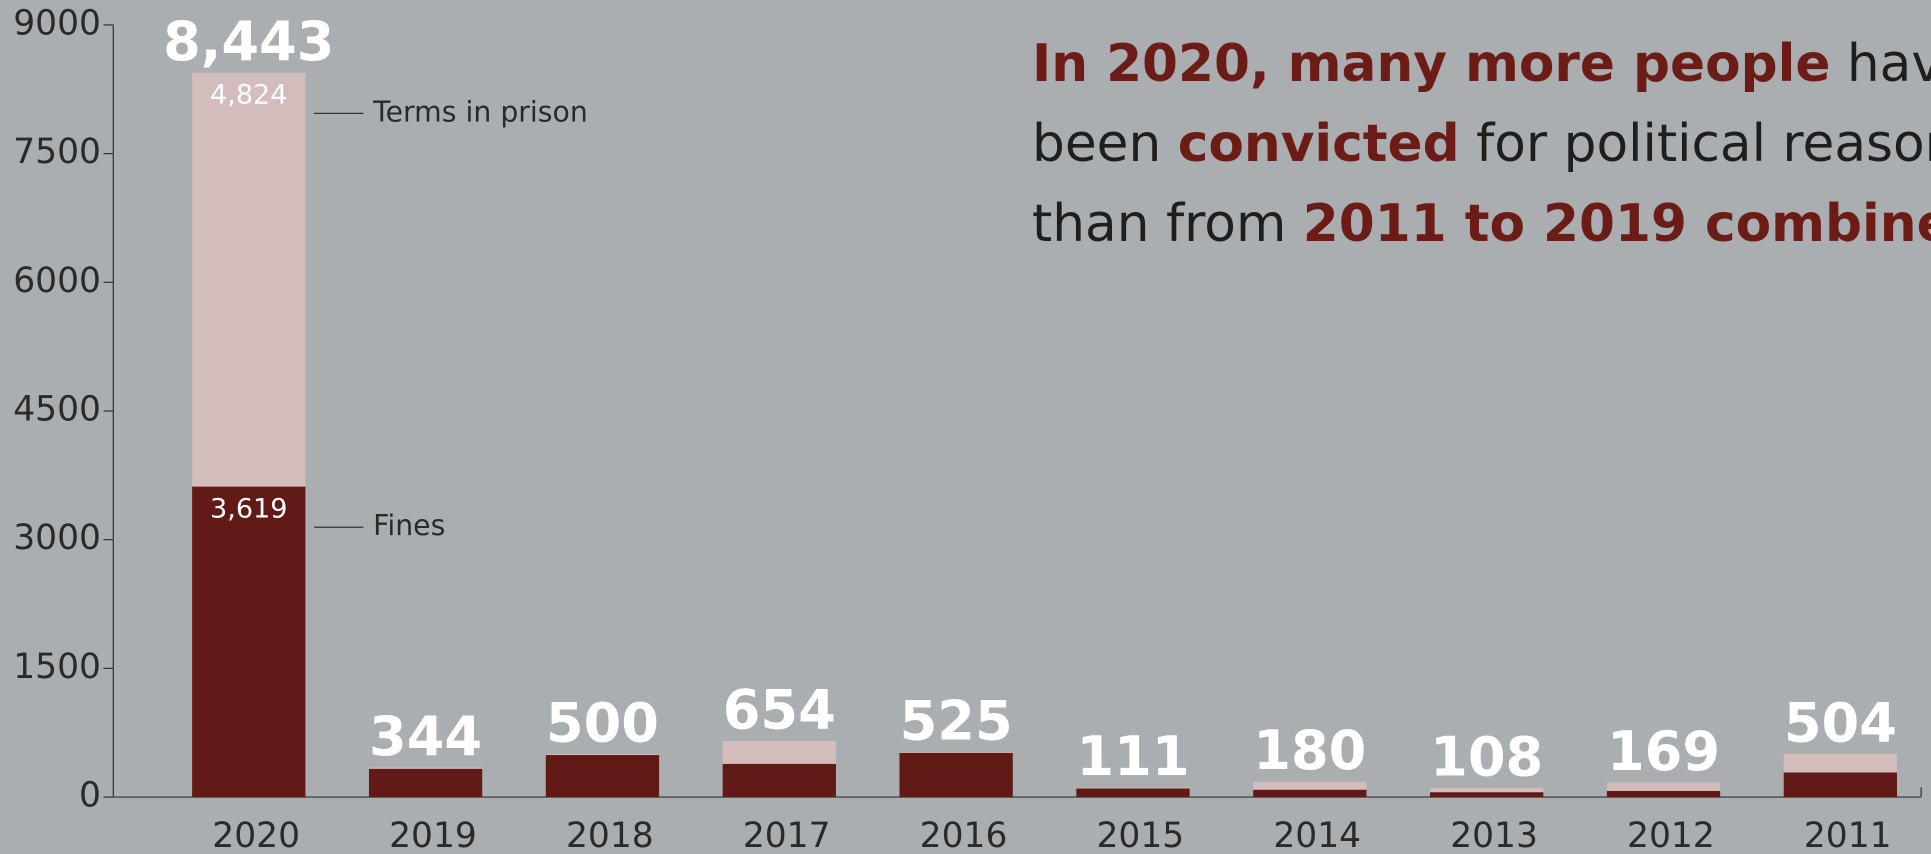 The image size is (1931, 854). What do you see at coordinates (57, 152) in the screenshot?
I see `y-tick-label: 7500` at bounding box center [57, 152].